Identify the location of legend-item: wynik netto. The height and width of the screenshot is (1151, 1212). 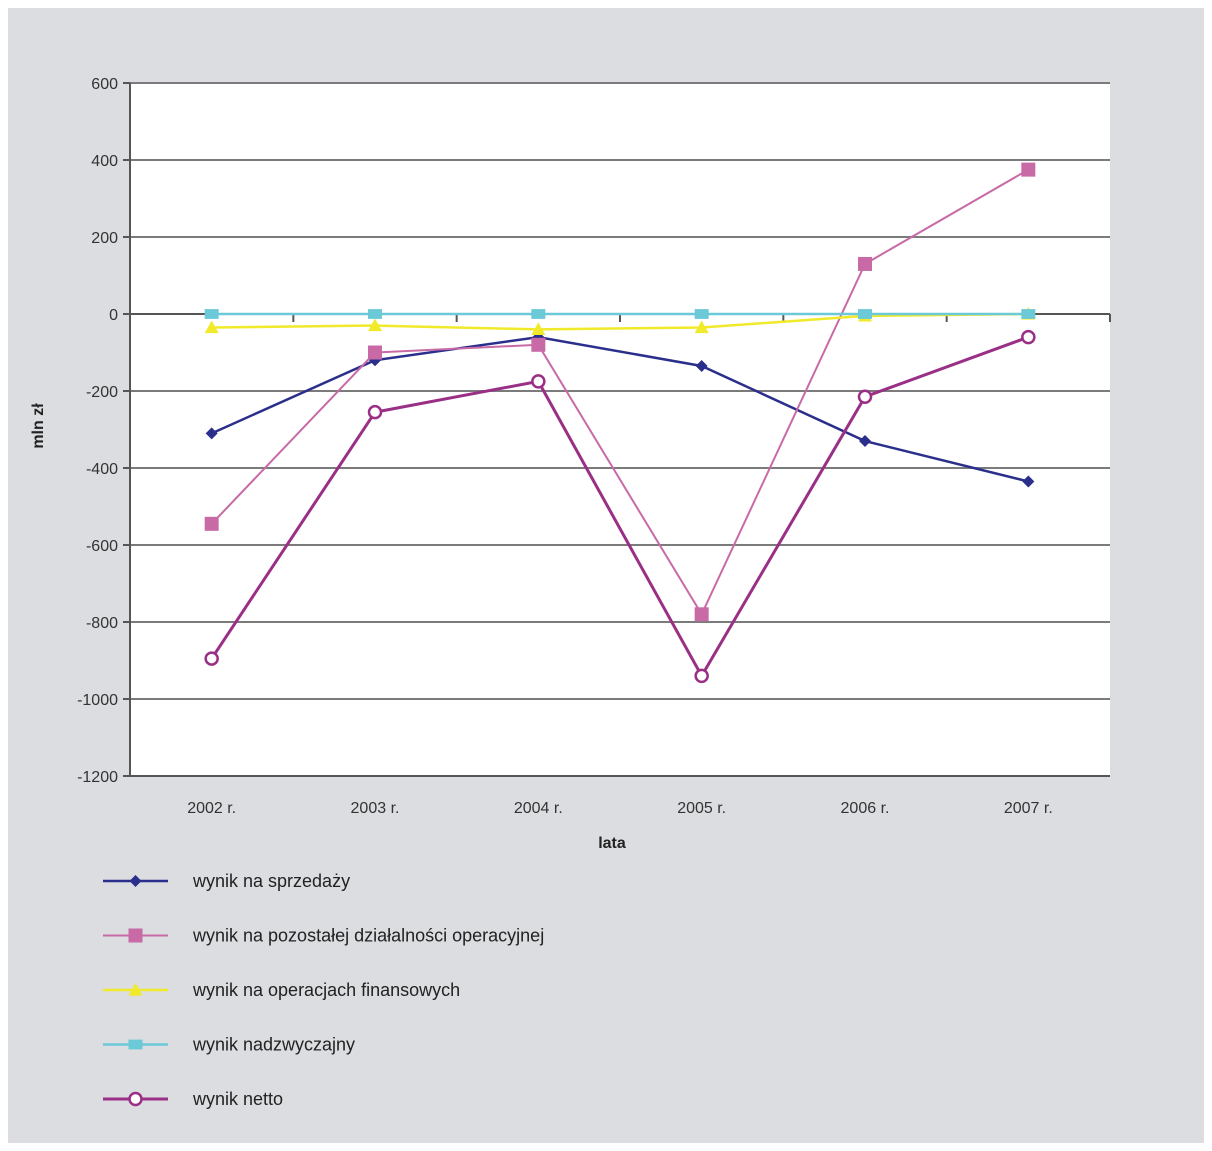
(193, 1099).